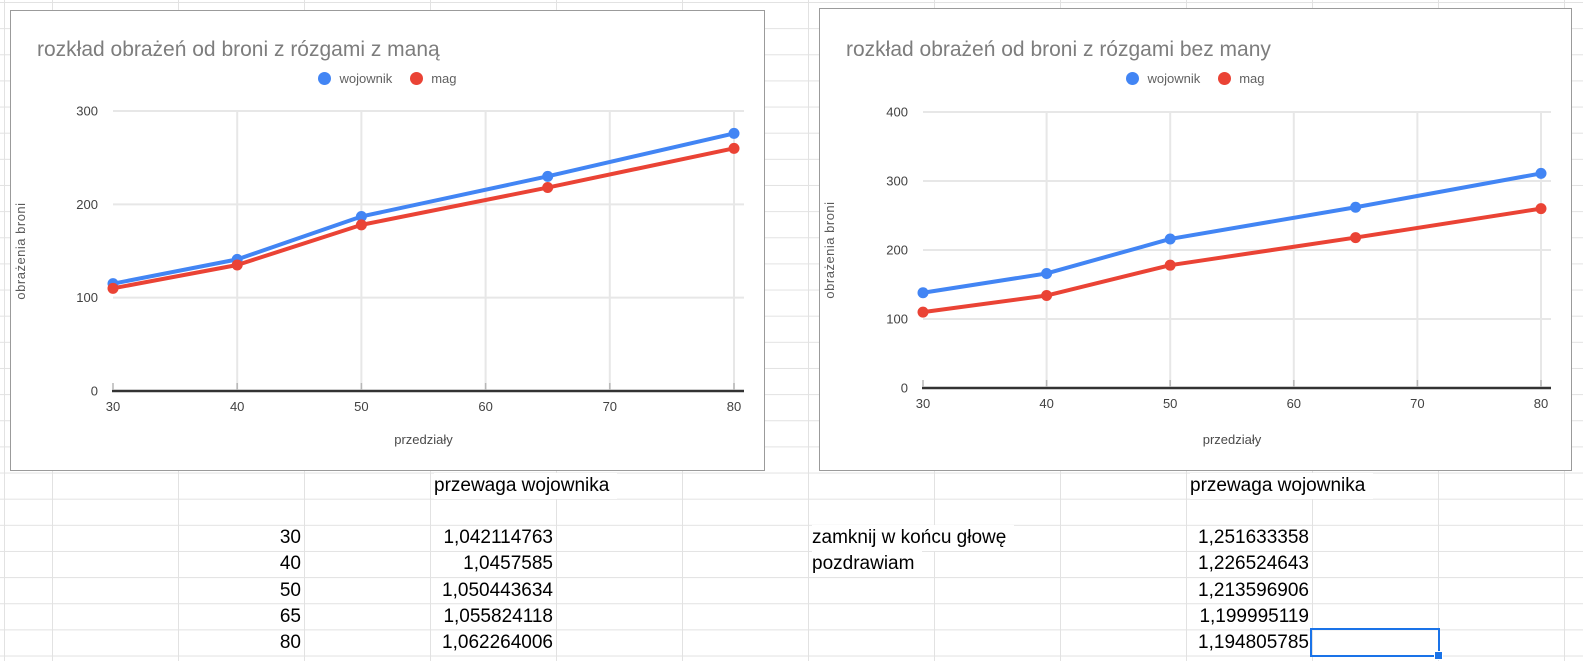 The image size is (1583, 661). I want to click on cell: 1,194805785, so click(1253, 642).